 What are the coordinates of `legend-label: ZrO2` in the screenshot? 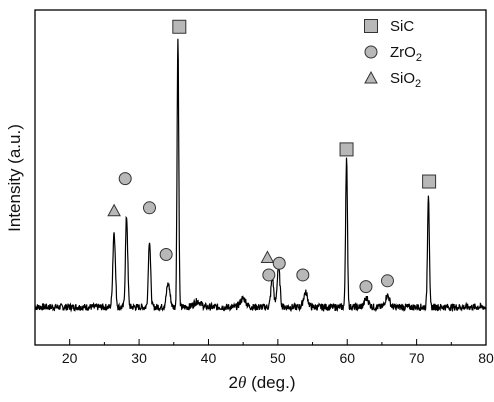 It's located at (406, 54).